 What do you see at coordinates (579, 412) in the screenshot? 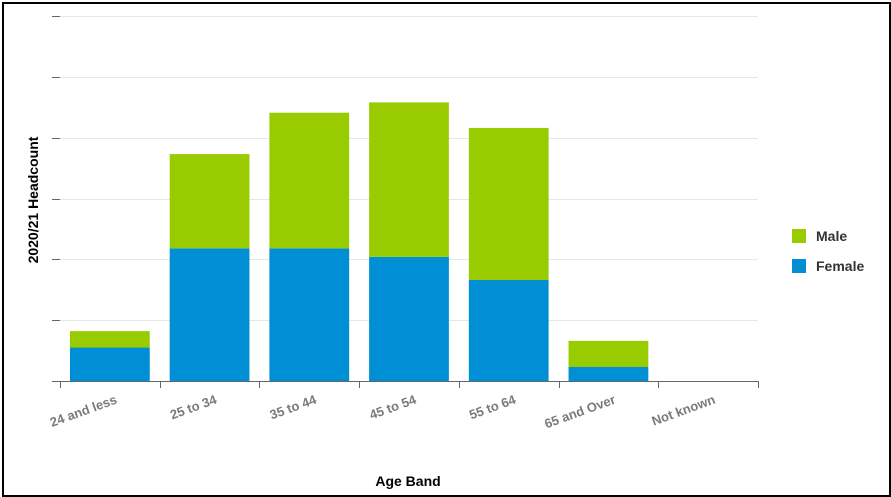
I see `x-tick-label-5: 65 and Over` at bounding box center [579, 412].